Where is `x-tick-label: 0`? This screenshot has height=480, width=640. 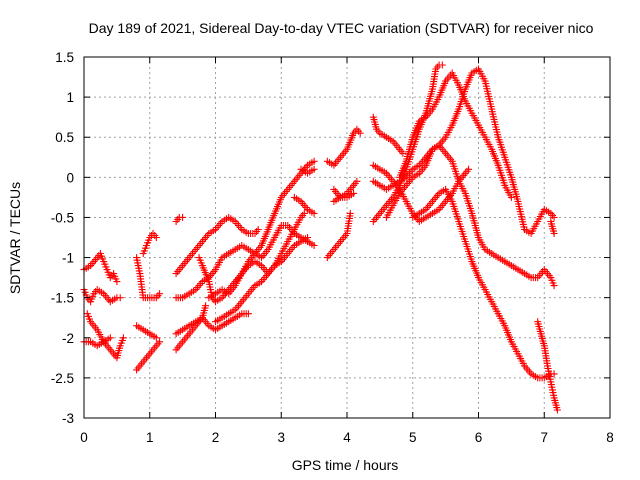 x-tick-label: 0 is located at coordinates (84, 437).